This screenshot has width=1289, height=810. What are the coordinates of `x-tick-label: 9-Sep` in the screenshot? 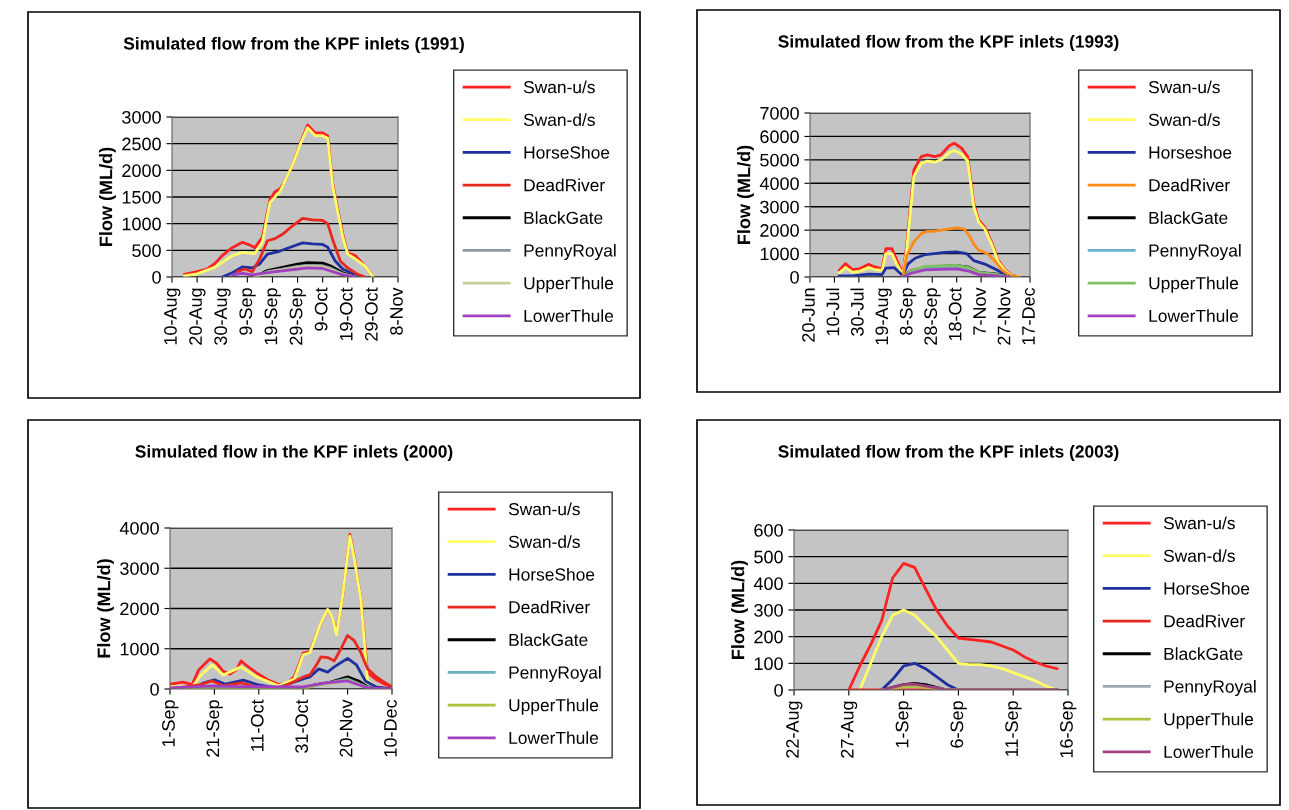 It's located at (247, 311).